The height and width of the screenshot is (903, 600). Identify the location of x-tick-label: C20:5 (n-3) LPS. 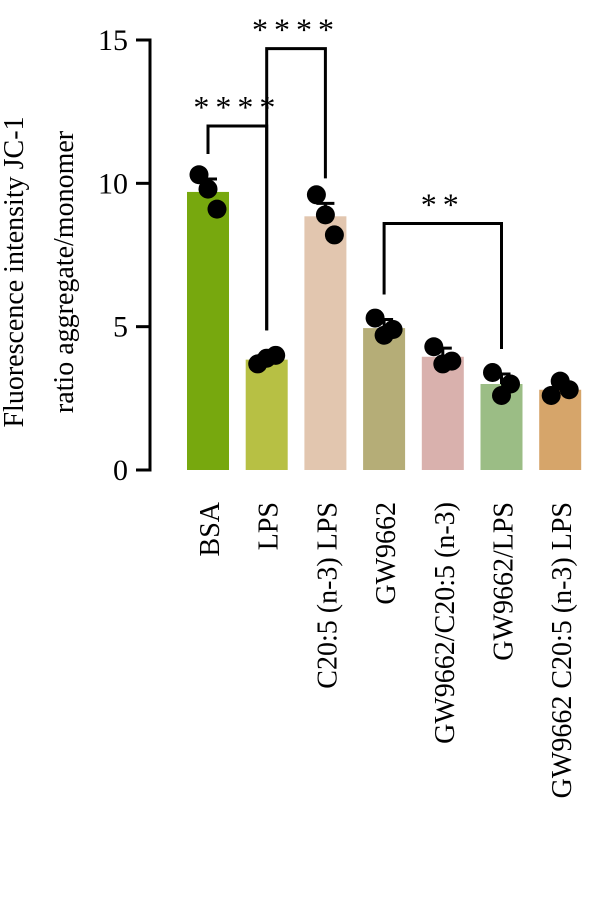
(327, 595).